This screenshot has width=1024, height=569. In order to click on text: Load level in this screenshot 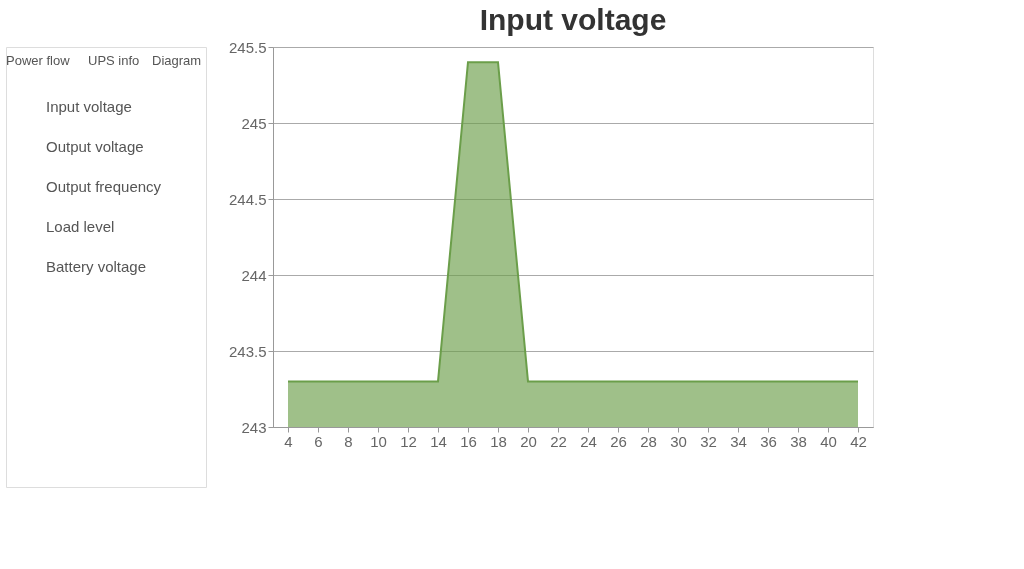, I will do `click(80, 226)`.